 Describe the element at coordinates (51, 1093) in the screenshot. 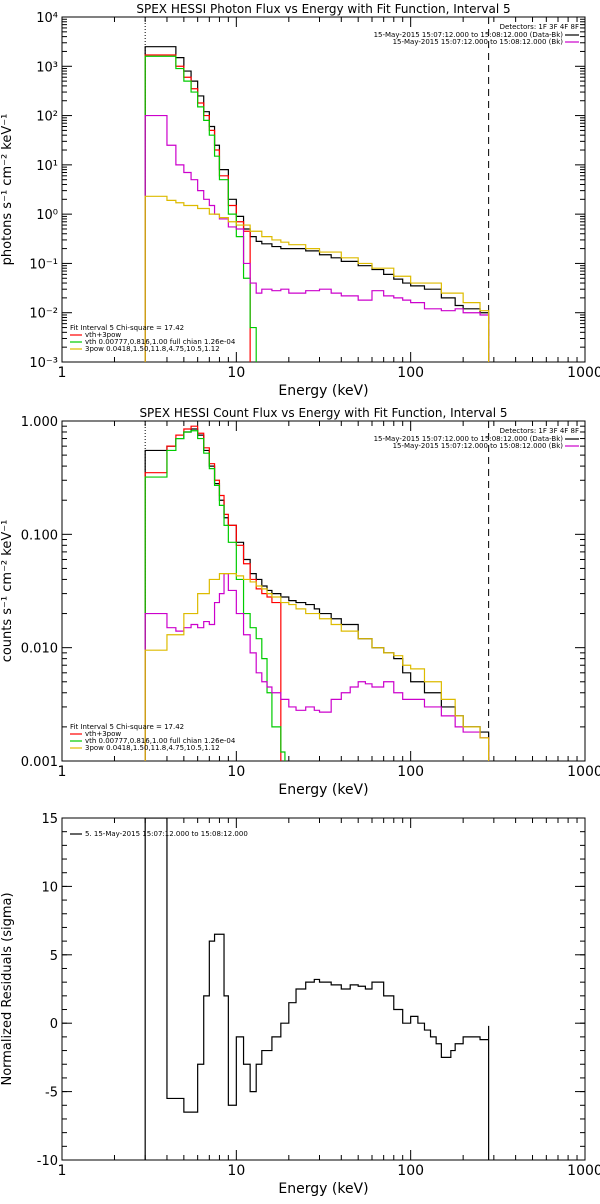

I see `y-tick-label: -5` at that location.